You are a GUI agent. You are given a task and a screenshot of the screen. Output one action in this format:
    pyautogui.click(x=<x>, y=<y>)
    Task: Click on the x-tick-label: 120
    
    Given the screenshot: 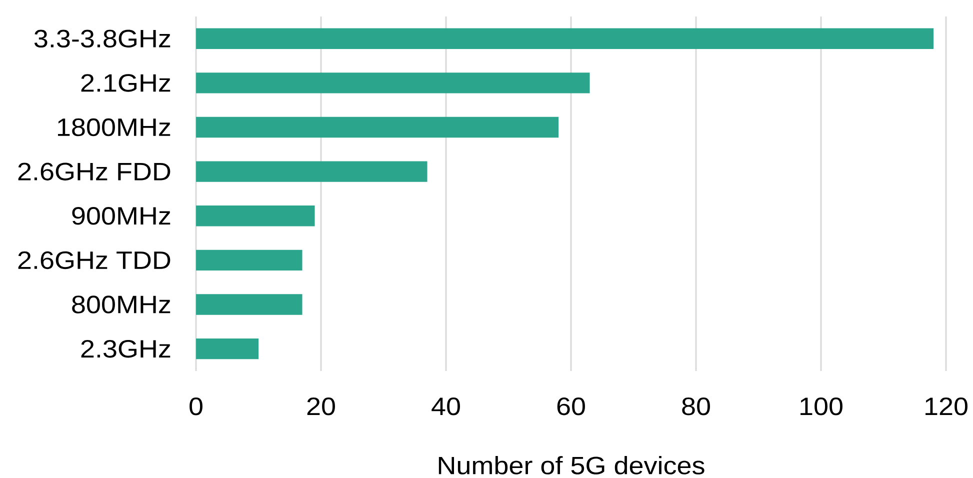 What is the action you would take?
    pyautogui.click(x=947, y=407)
    